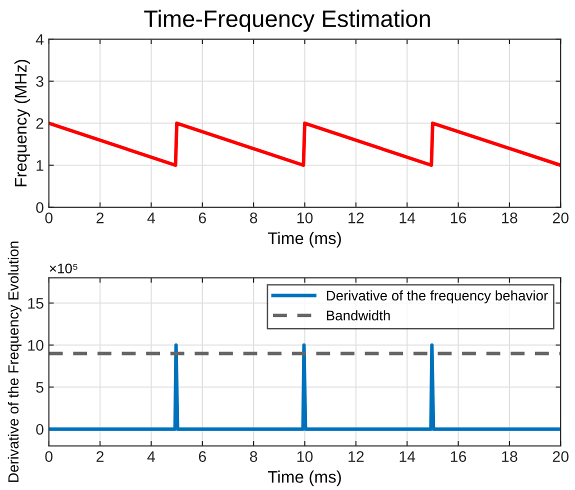  I want to click on y-tick-label: 3, so click(40, 81).